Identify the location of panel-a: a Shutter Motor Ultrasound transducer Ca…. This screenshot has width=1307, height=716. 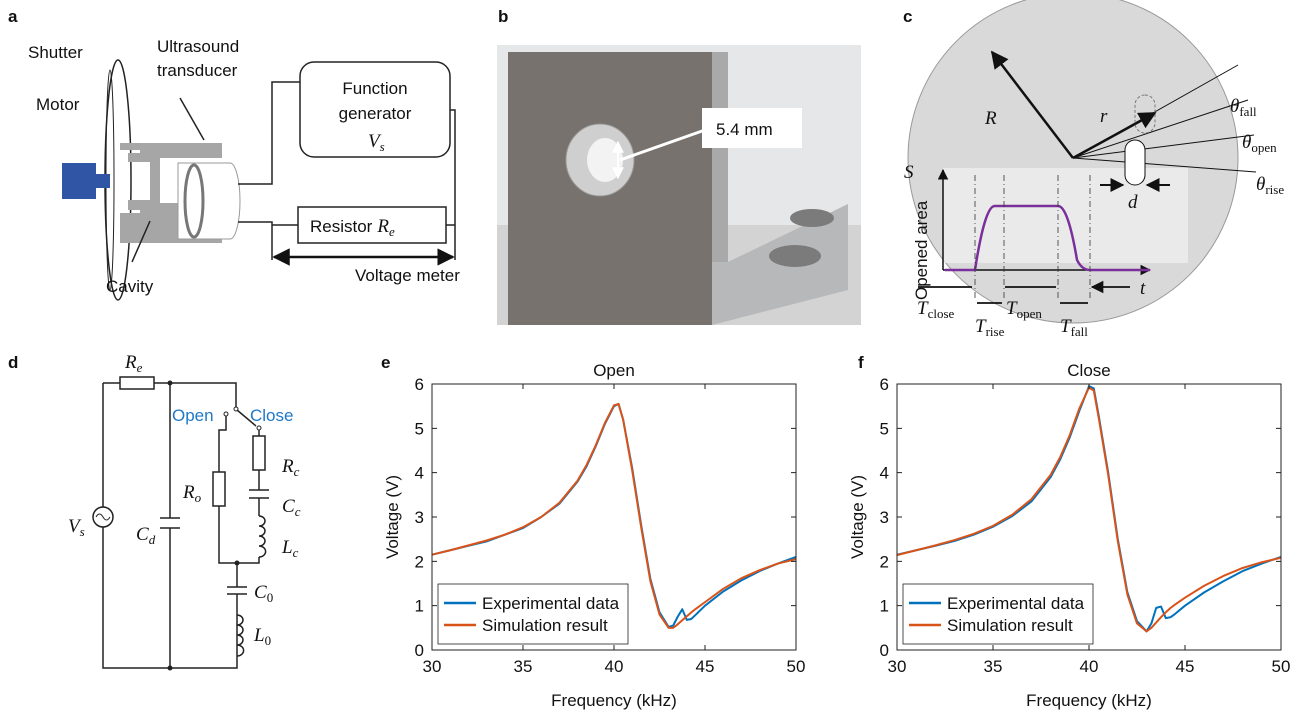
(234, 154).